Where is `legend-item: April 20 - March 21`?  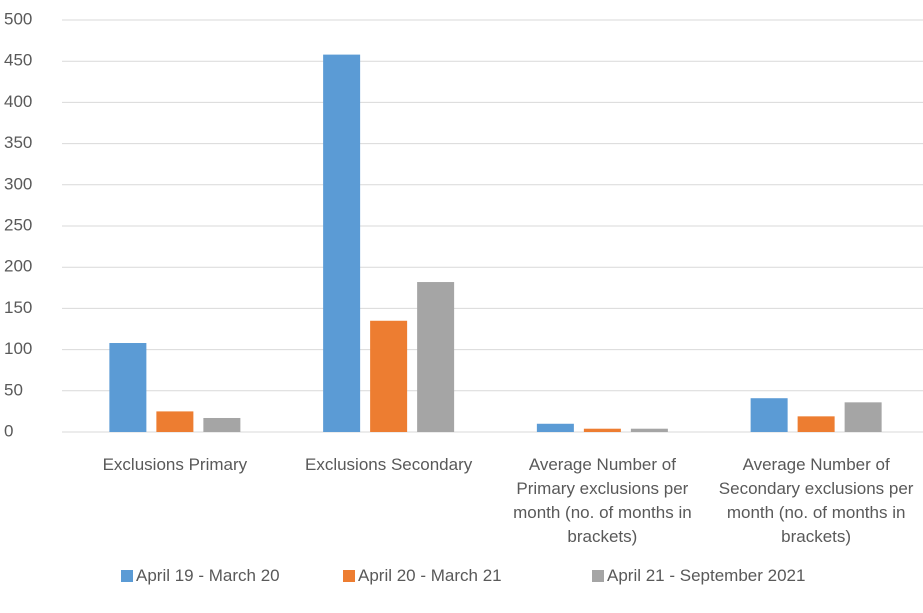
legend-item: April 20 - March 21 is located at coordinates (422, 576).